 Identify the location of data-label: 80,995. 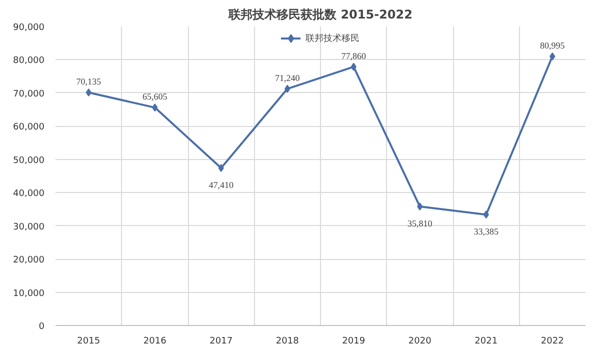
(553, 45).